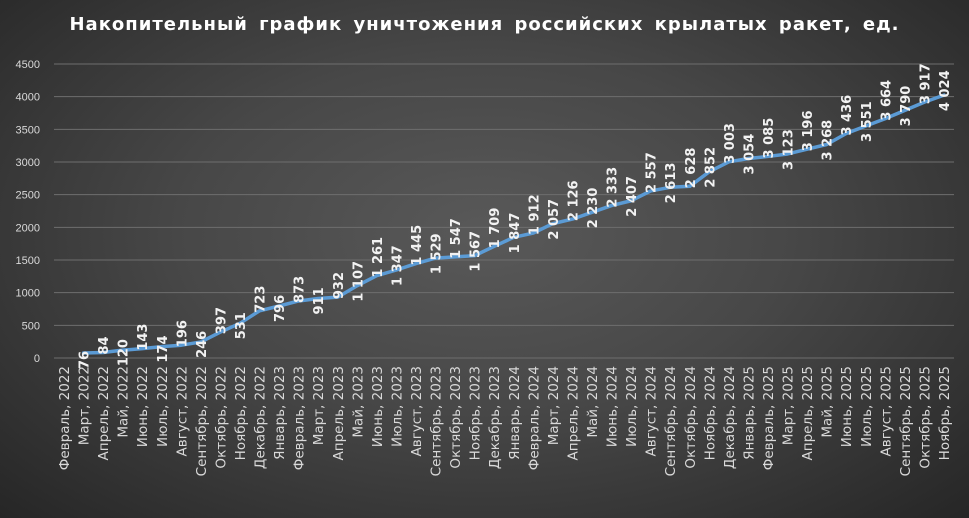 This screenshot has height=518, width=969. What do you see at coordinates (515, 413) in the screenshot?
I see `x-tick-label: Январь, 2024` at bounding box center [515, 413].